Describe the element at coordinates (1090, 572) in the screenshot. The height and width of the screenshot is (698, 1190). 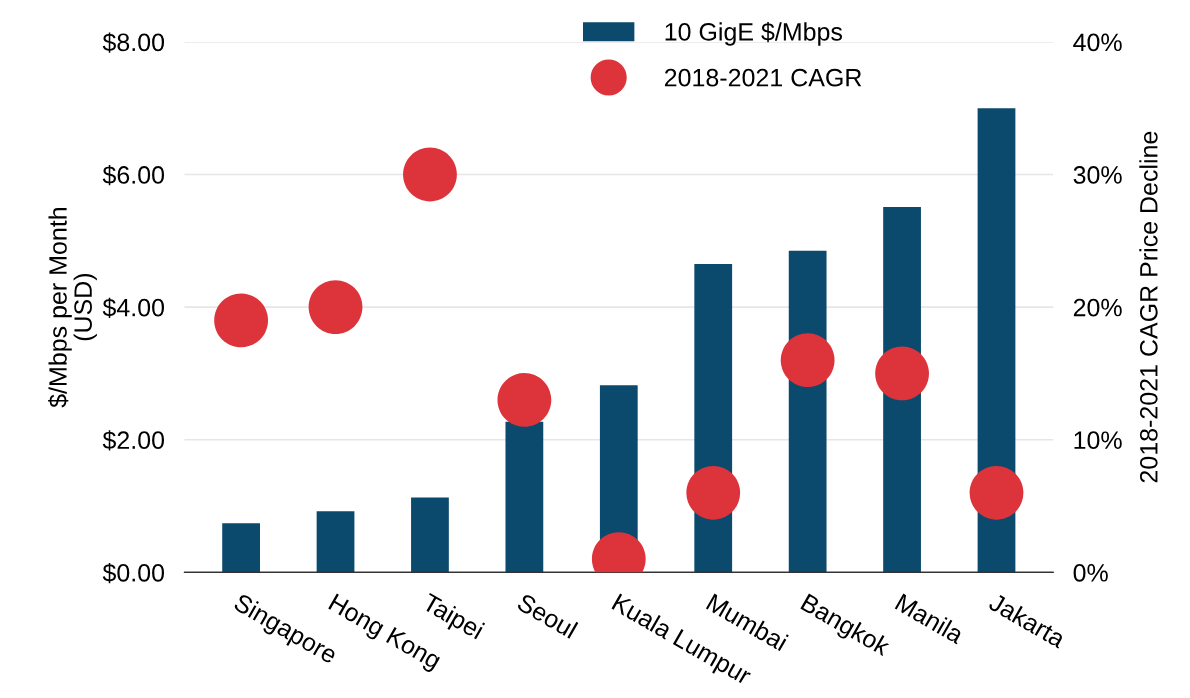
I see `y2-tick-label: 0%` at that location.